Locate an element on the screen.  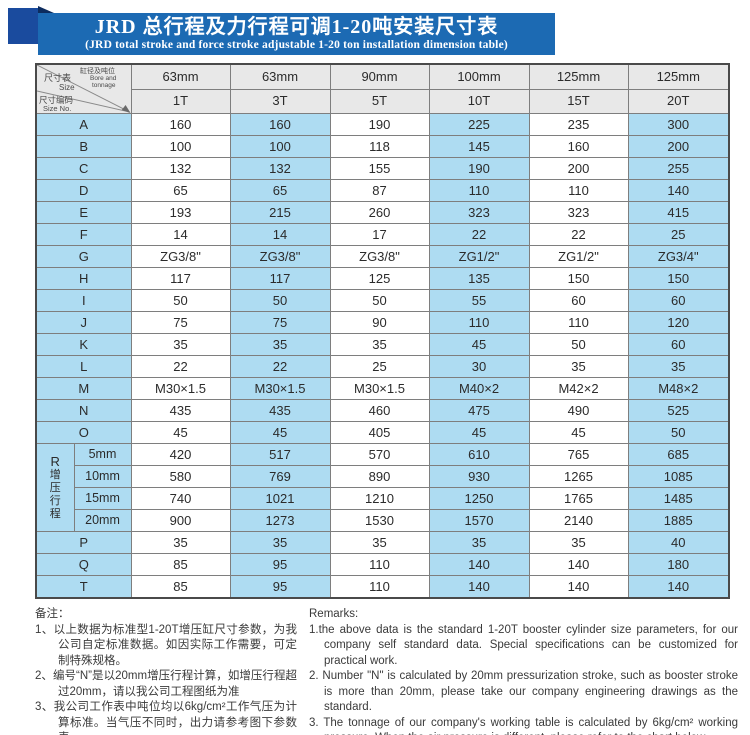
value-cell: 2140 is located at coordinates (578, 520).